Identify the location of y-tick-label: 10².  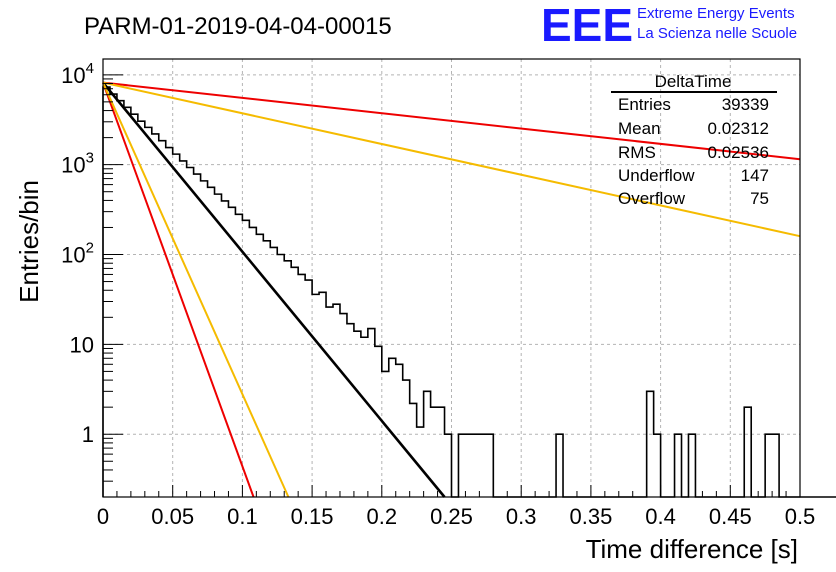
(77, 254).